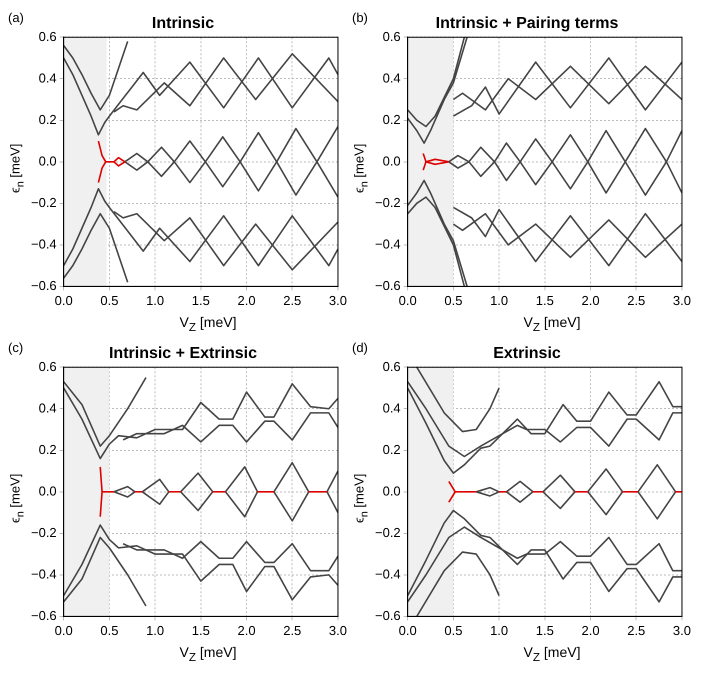 The width and height of the screenshot is (704, 677). I want to click on chart-title: Intrinsic + Extrinsic, so click(183, 353).